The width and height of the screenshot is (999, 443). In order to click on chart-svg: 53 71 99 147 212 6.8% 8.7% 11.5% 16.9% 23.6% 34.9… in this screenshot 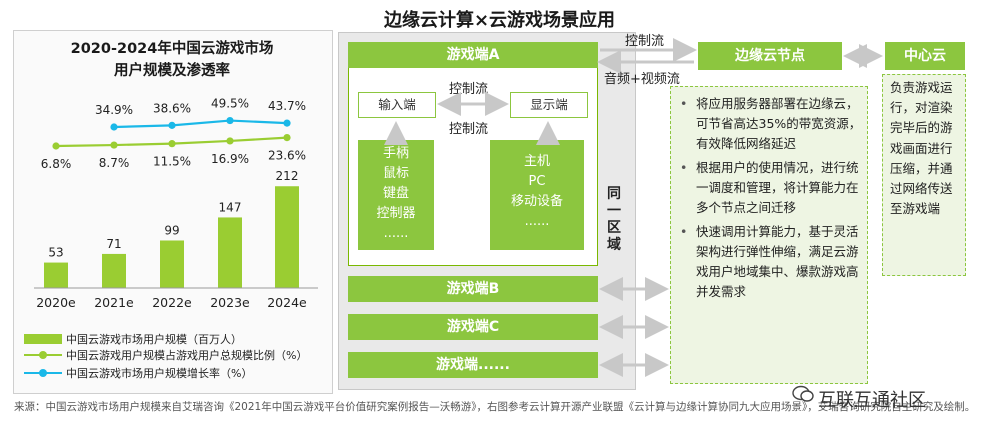, I will do `click(176, 203)`.